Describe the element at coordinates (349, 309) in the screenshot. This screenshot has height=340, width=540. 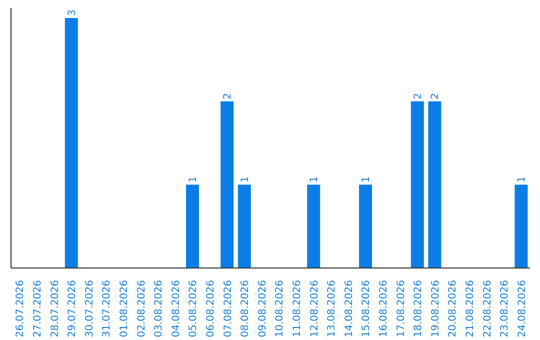
I see `x-tick-label: 14.08.2026` at that location.